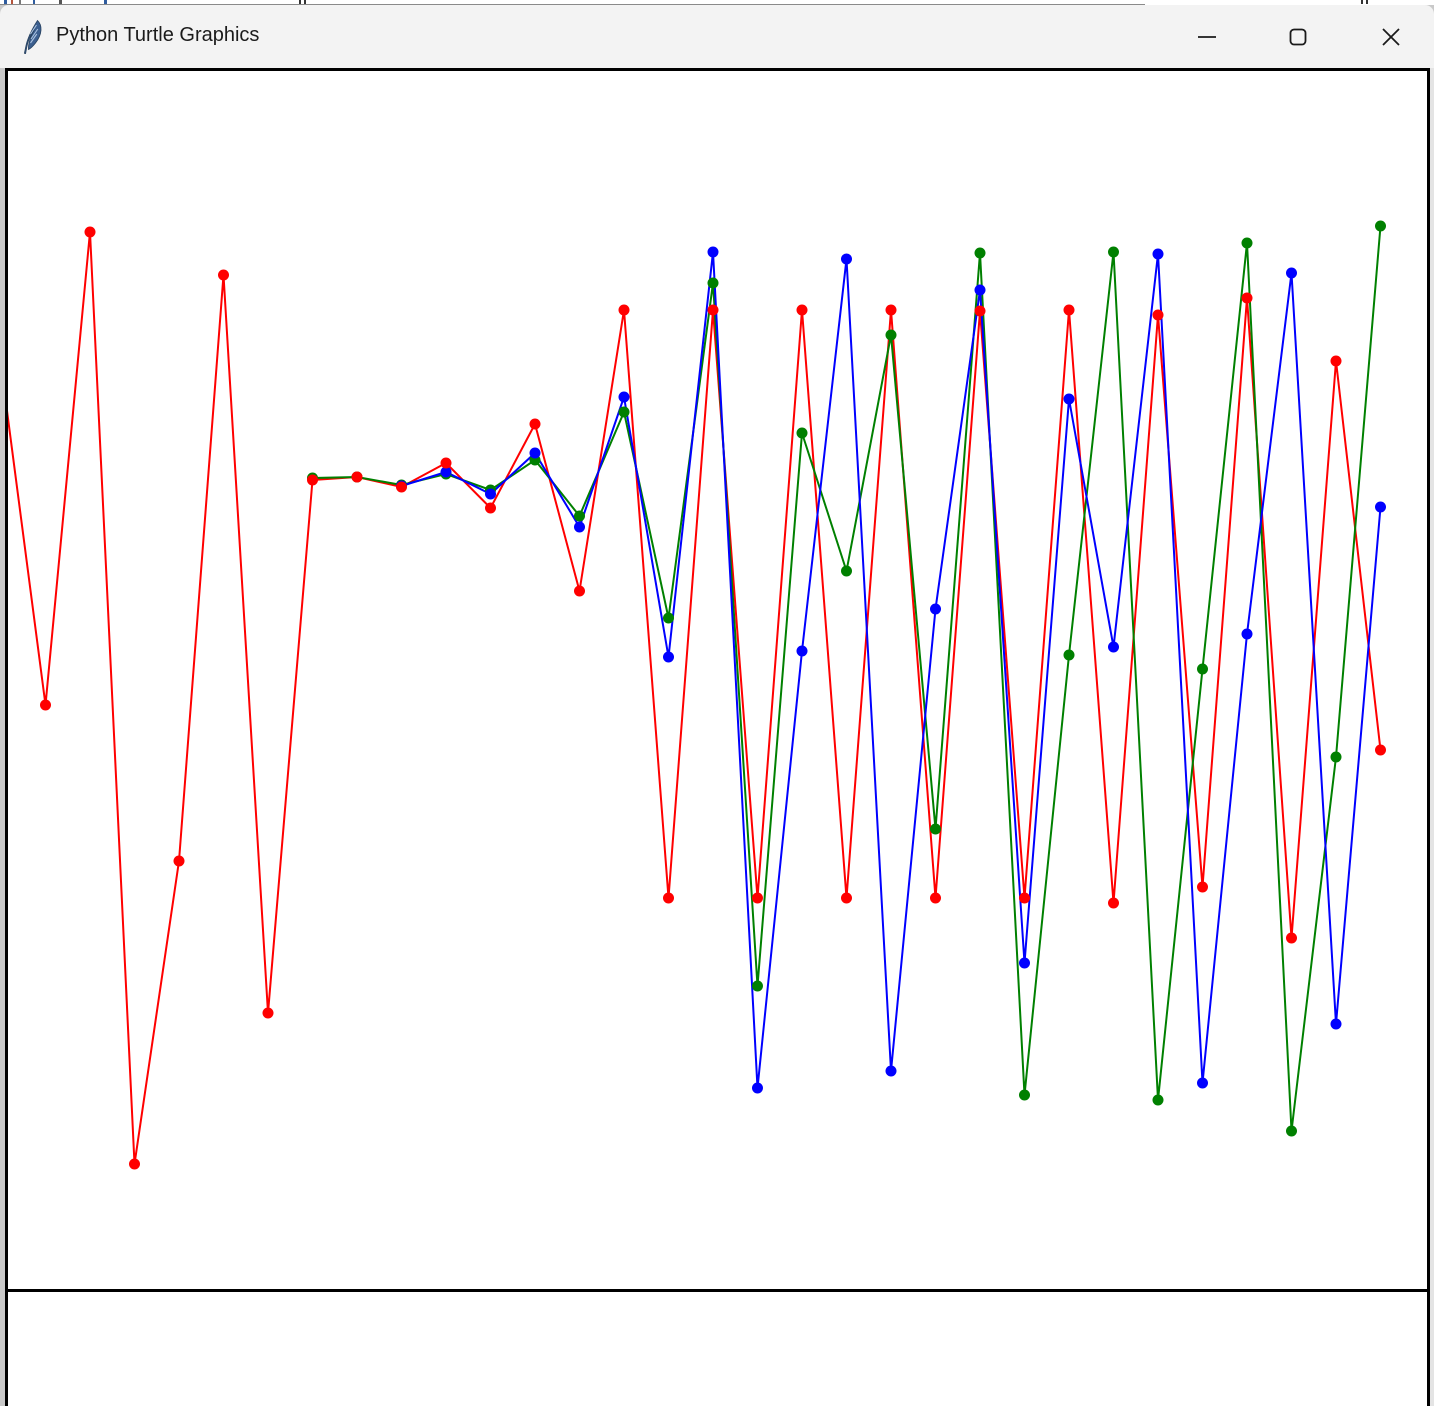 This screenshot has width=1434, height=1406. Describe the element at coordinates (572, 4) in the screenshot. I see `background-window-edge-line` at that location.